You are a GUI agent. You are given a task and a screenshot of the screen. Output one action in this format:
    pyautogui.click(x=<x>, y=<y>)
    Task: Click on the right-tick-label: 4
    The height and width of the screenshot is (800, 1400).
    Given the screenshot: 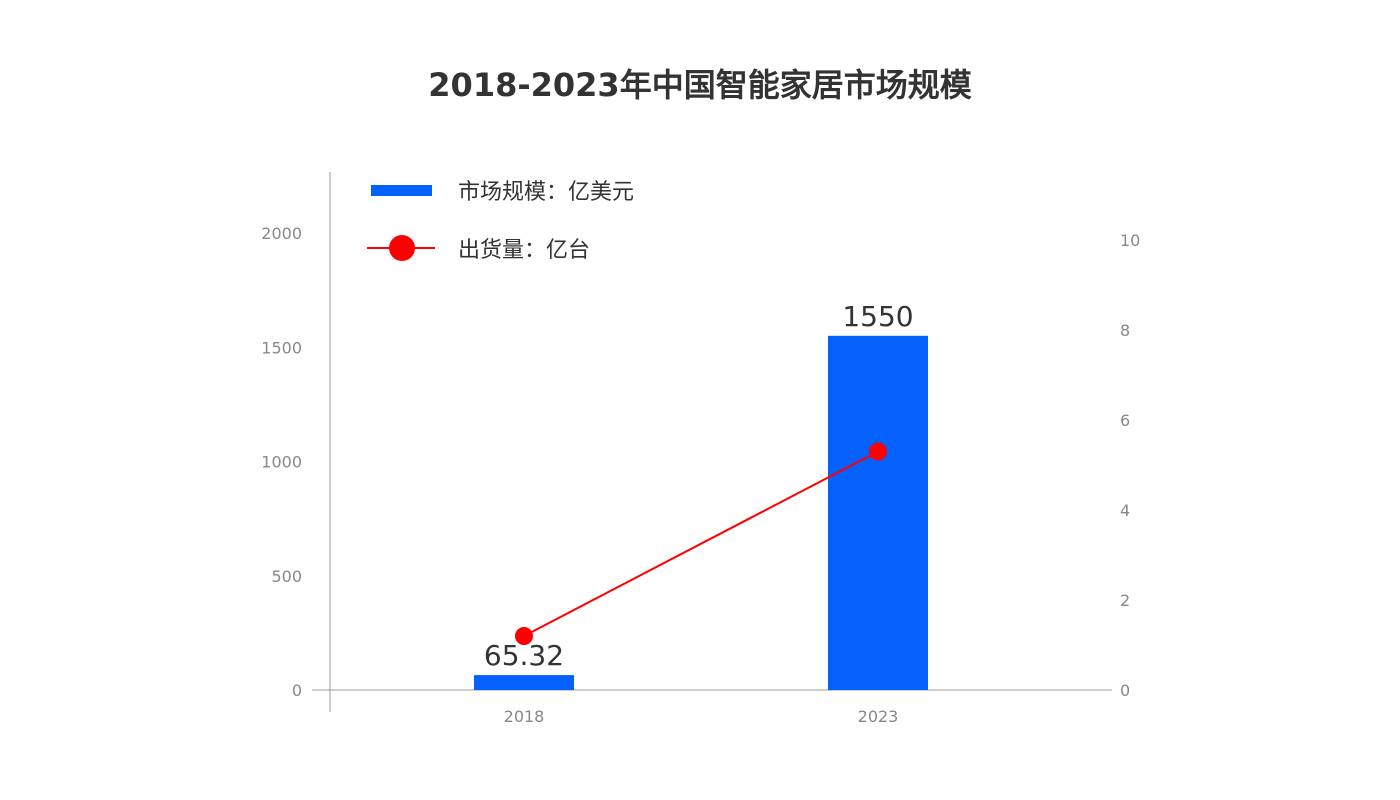 What is the action you would take?
    pyautogui.click(x=1125, y=510)
    